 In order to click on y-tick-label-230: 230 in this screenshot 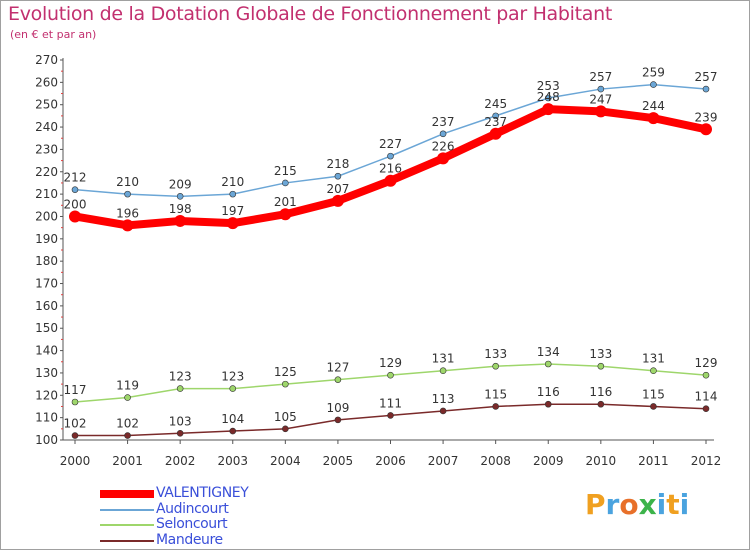, I will do `click(46, 149)`.